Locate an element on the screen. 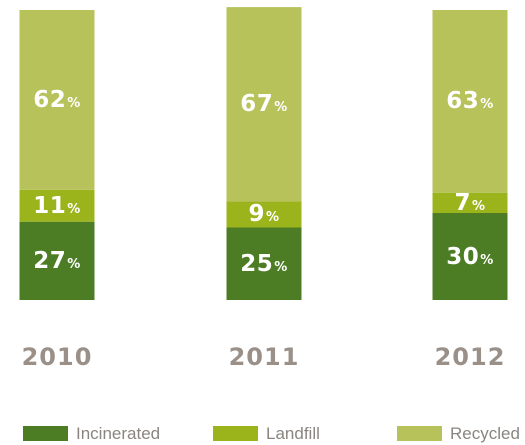  legend-swatch-incinerated is located at coordinates (45, 433).